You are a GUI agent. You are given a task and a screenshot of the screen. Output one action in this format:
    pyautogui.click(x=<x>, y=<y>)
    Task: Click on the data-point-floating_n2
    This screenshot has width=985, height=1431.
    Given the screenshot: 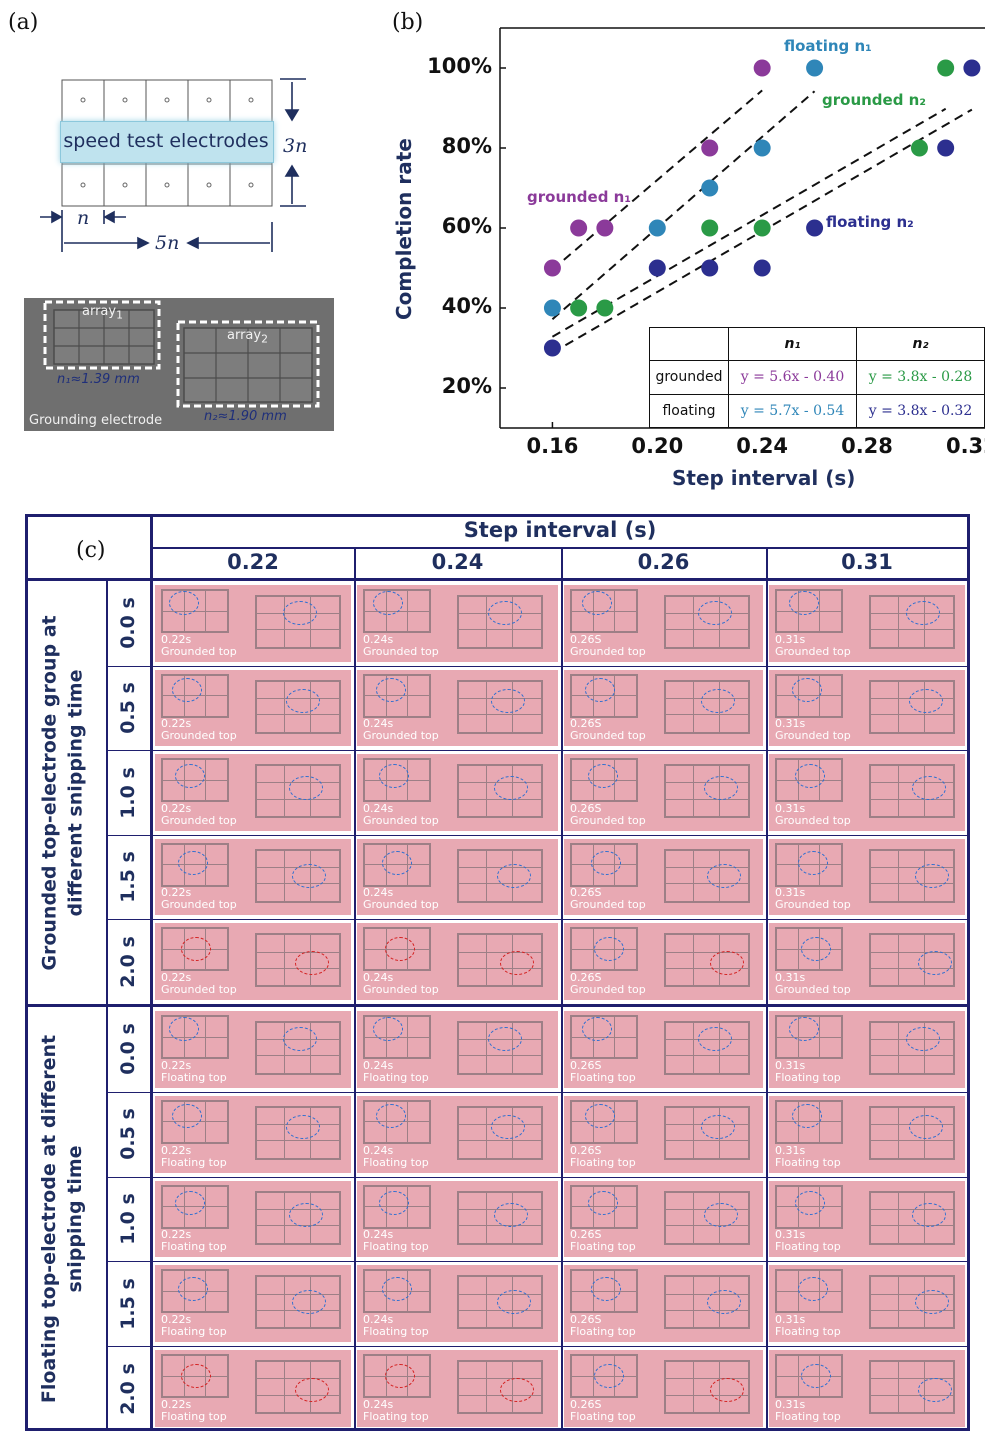 What is the action you would take?
    pyautogui.click(x=762, y=268)
    